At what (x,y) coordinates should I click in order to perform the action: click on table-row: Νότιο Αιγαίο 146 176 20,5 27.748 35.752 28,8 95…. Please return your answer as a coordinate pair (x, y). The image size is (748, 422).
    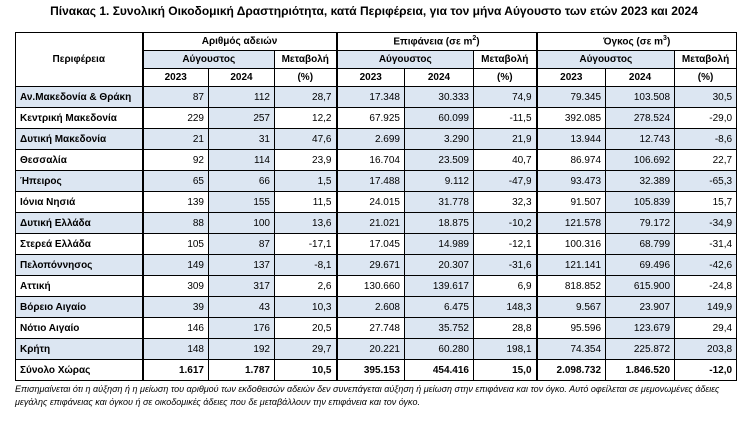
    Looking at the image, I should click on (376, 328).